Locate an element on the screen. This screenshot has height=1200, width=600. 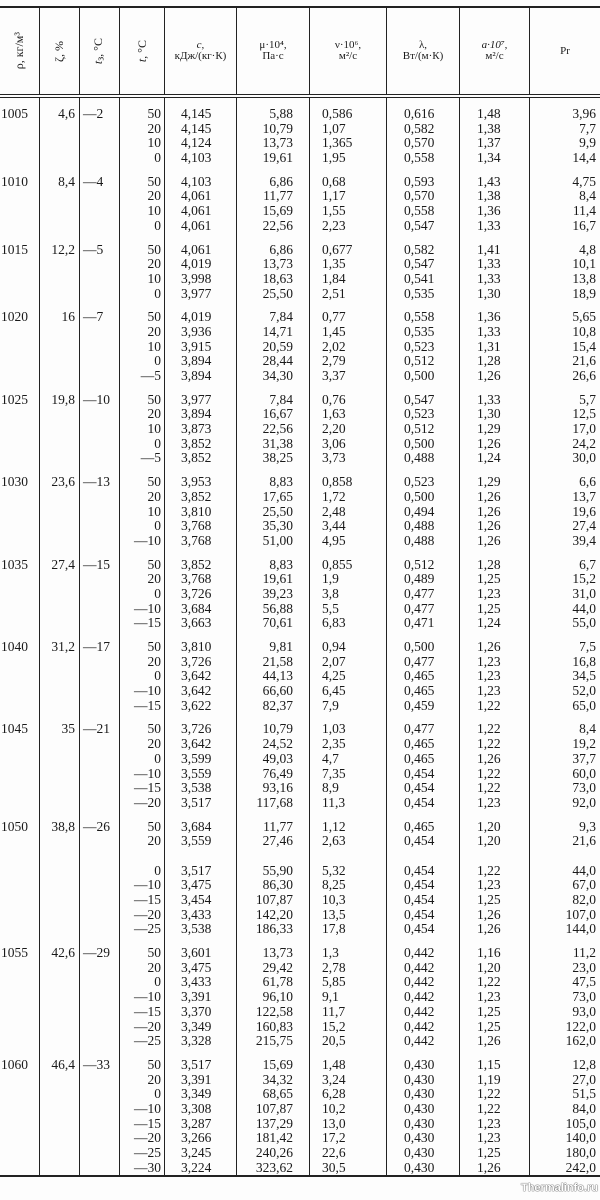
cell-kinematic-viscosity: 17,8 is located at coordinates (348, 930).